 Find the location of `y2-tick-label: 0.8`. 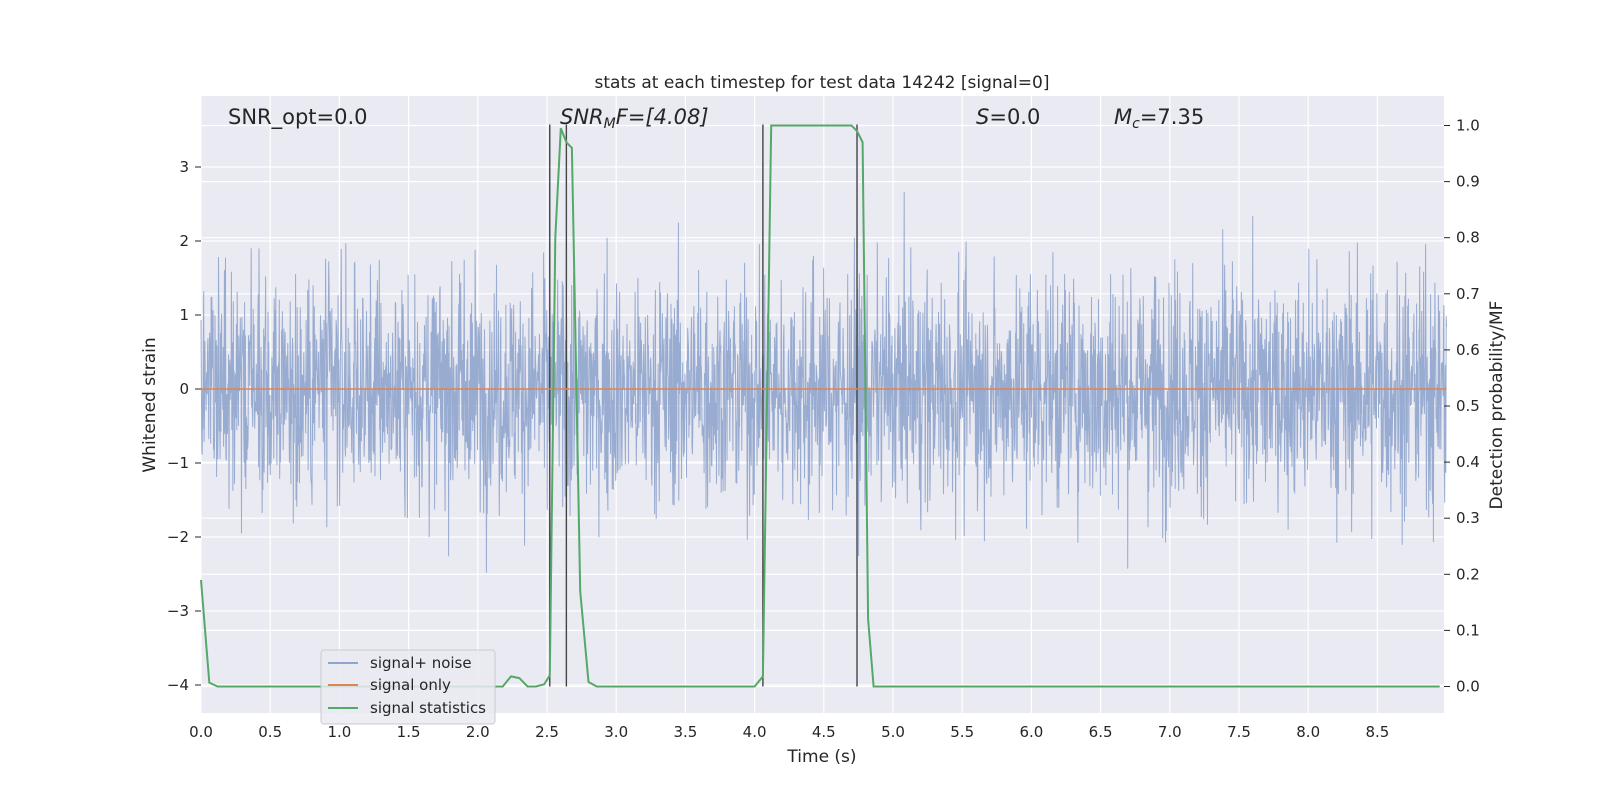

y2-tick-label: 0.8 is located at coordinates (1468, 238).